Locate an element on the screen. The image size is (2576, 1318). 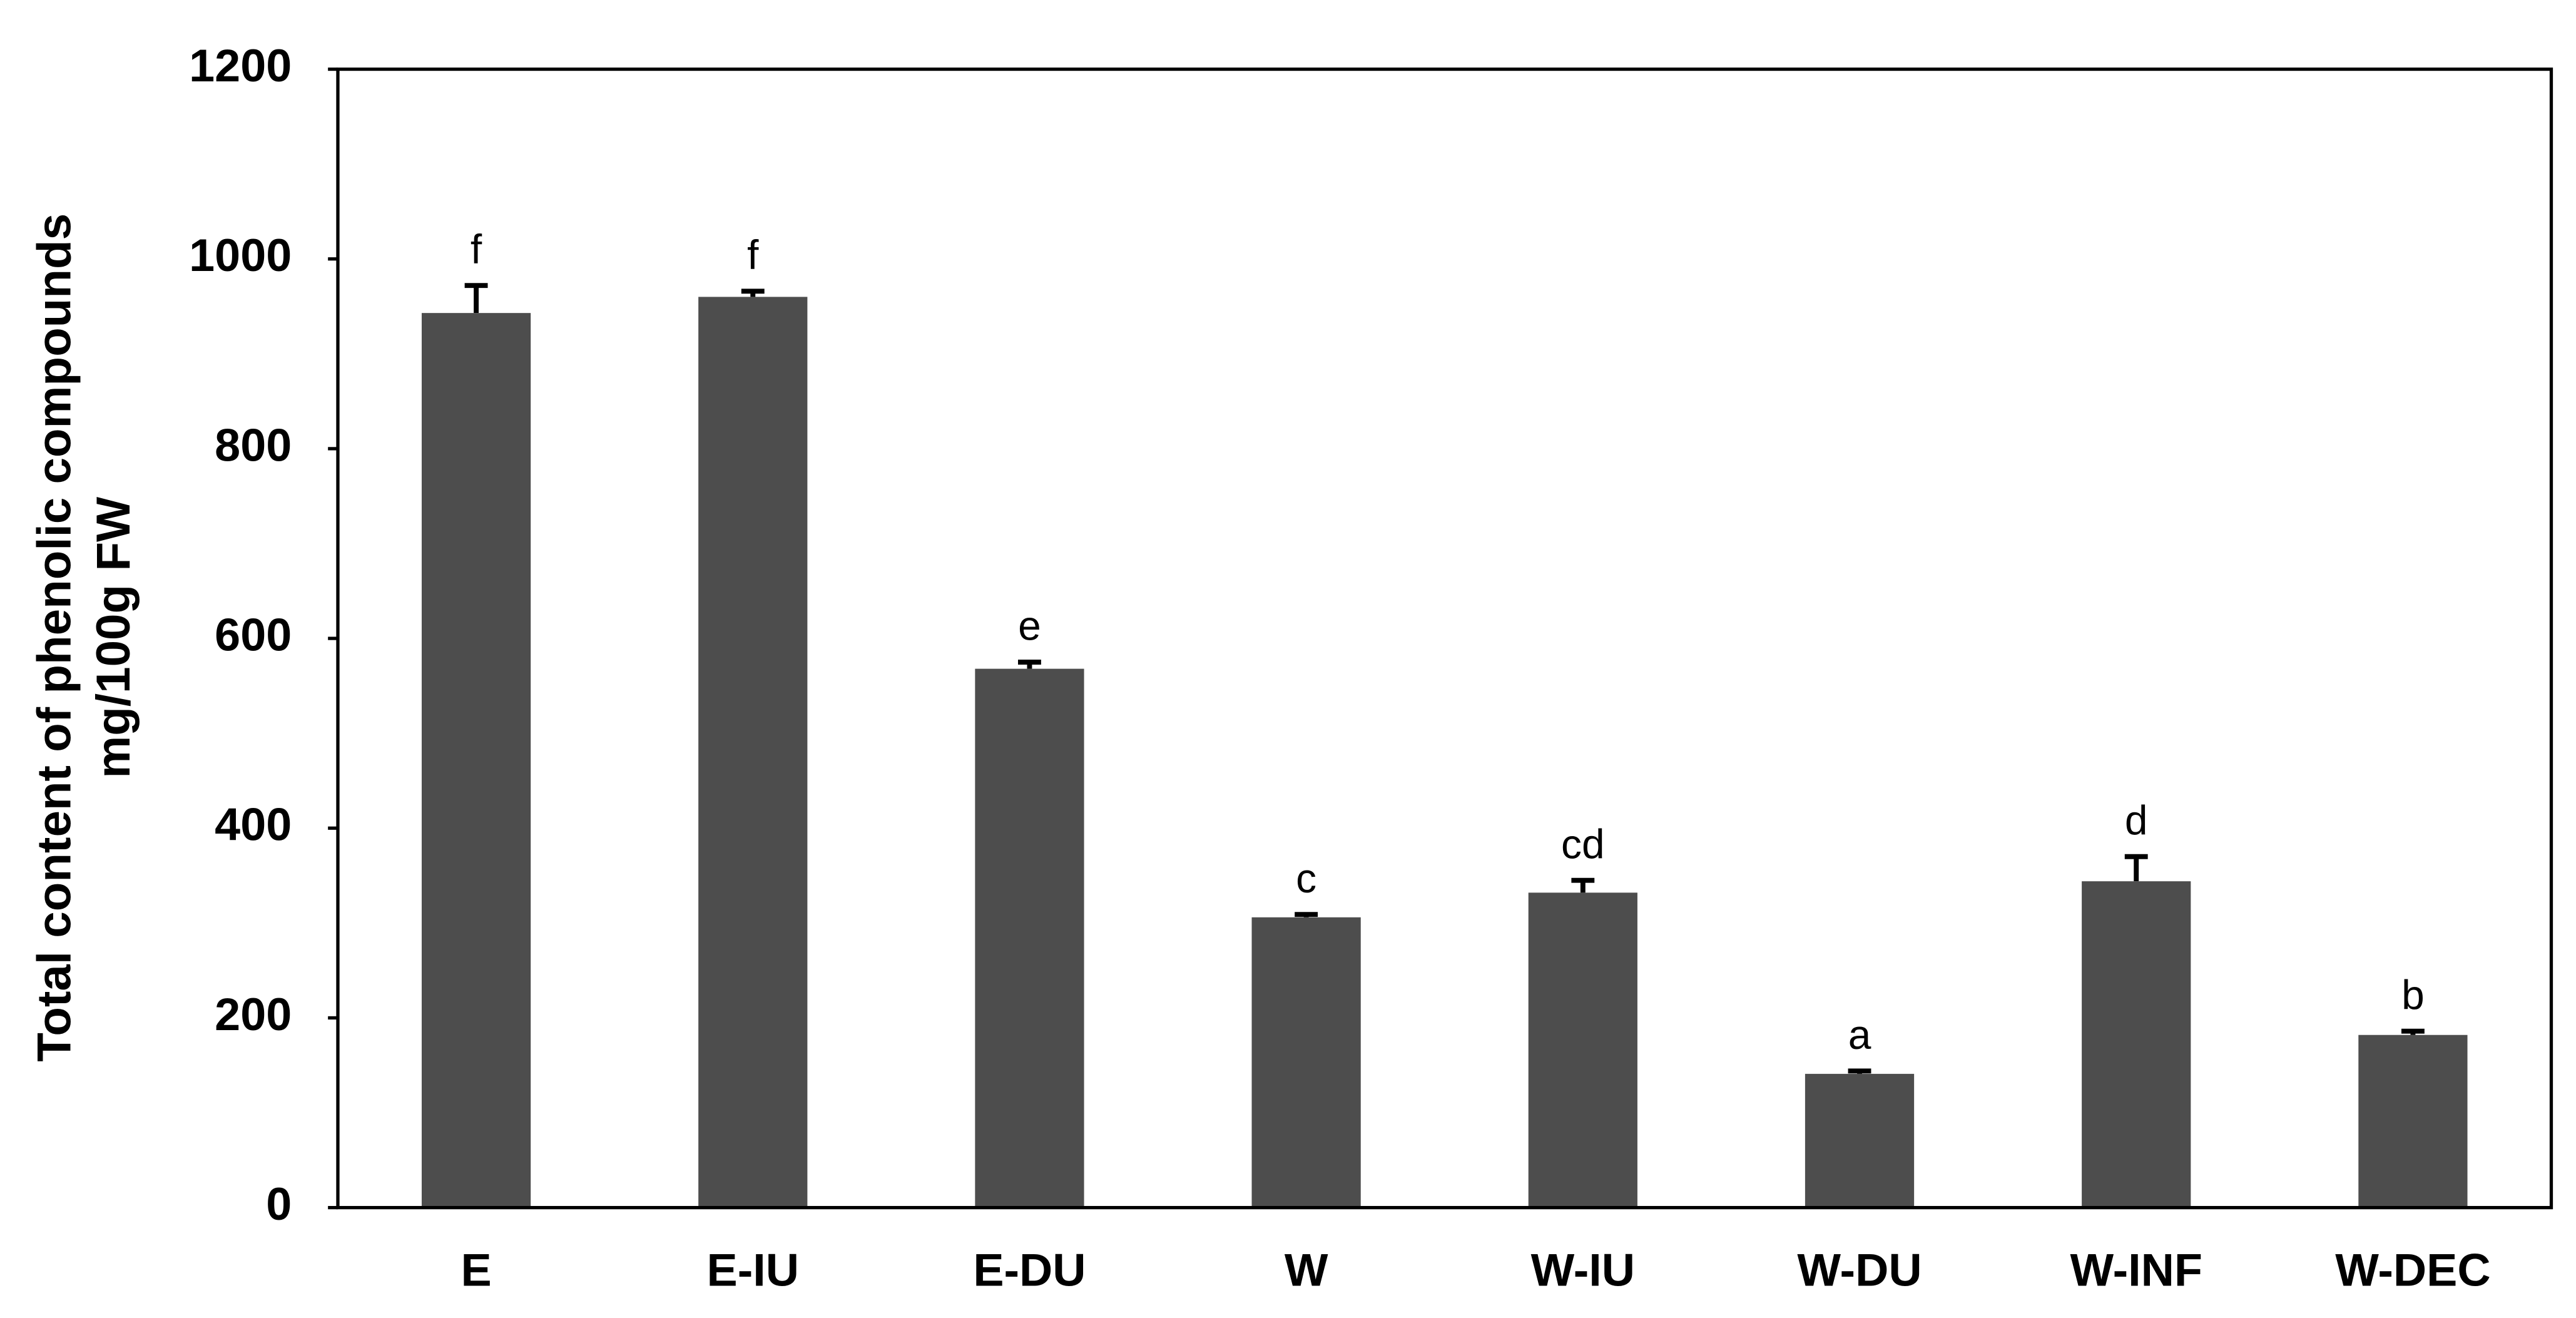
y-tick-label: 600 is located at coordinates (253, 635).